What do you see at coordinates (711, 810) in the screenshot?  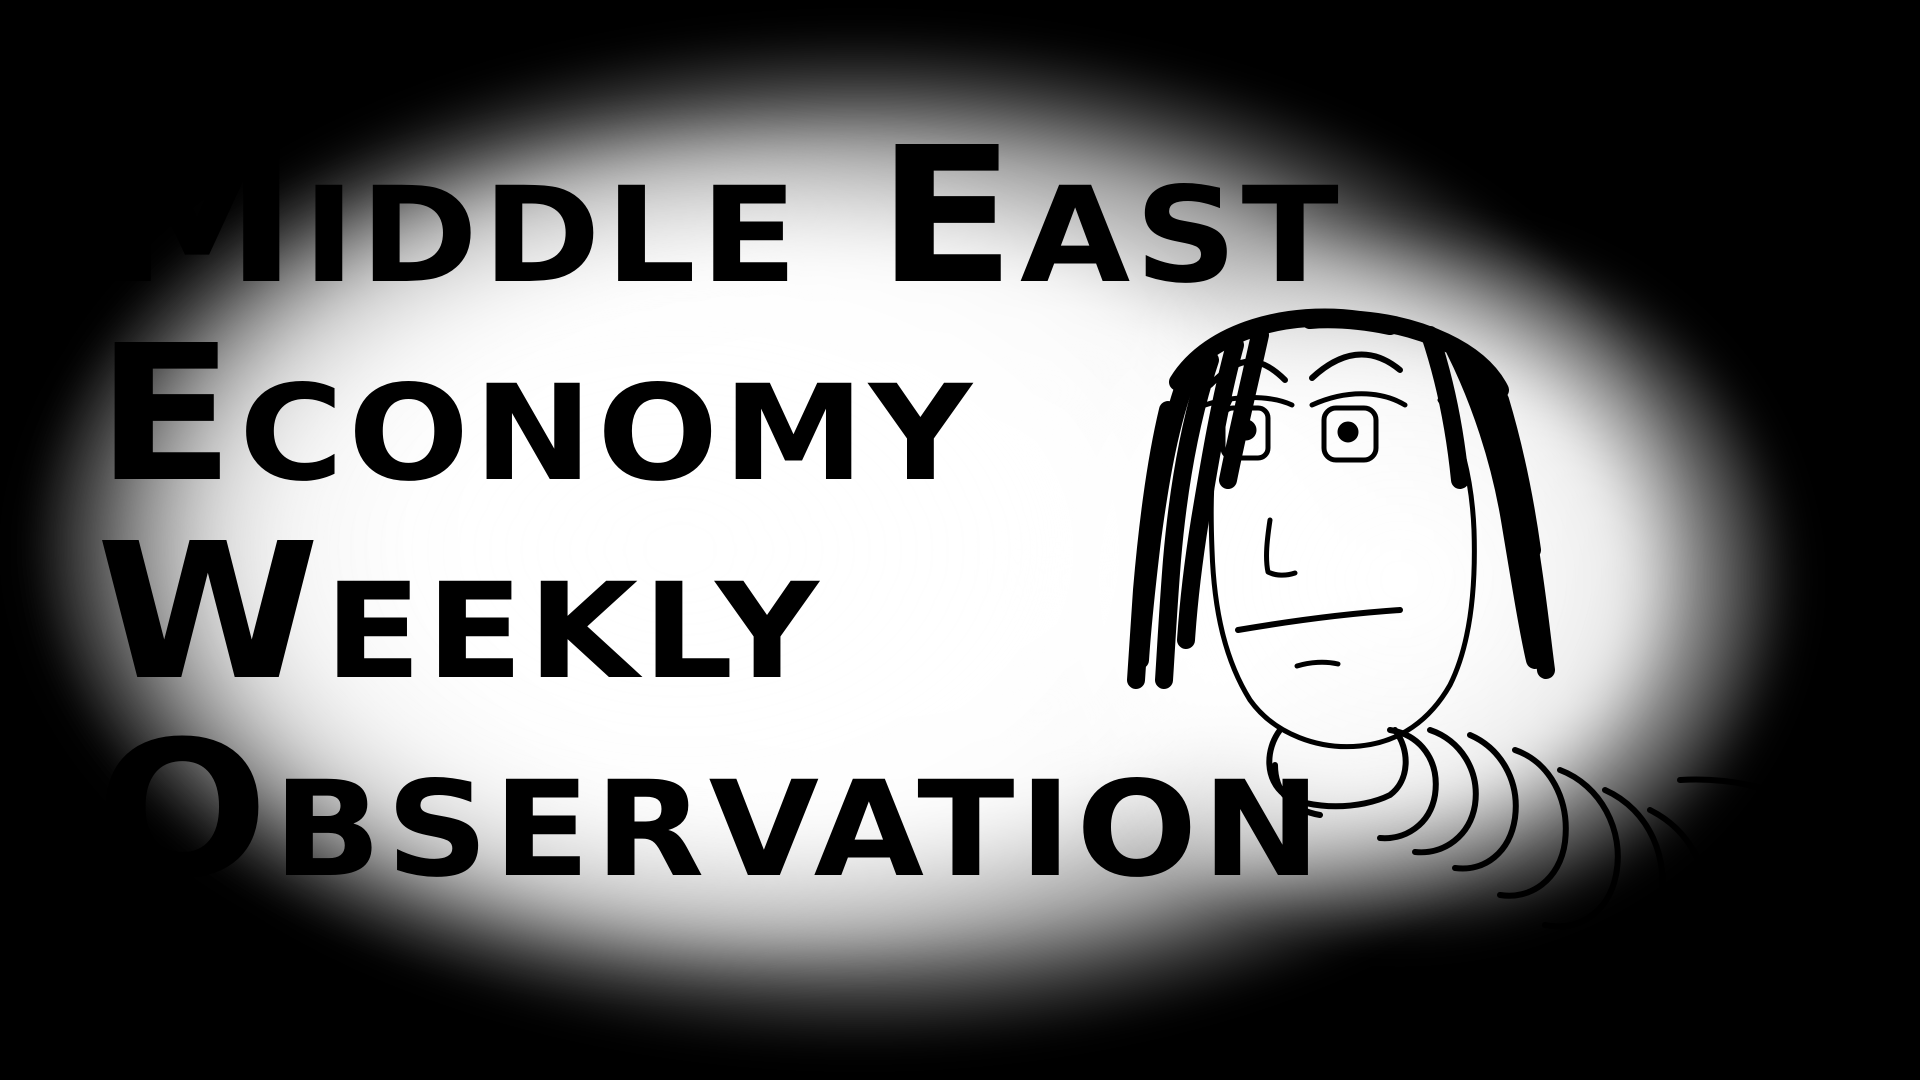 I see `title-line-4: Observation` at bounding box center [711, 810].